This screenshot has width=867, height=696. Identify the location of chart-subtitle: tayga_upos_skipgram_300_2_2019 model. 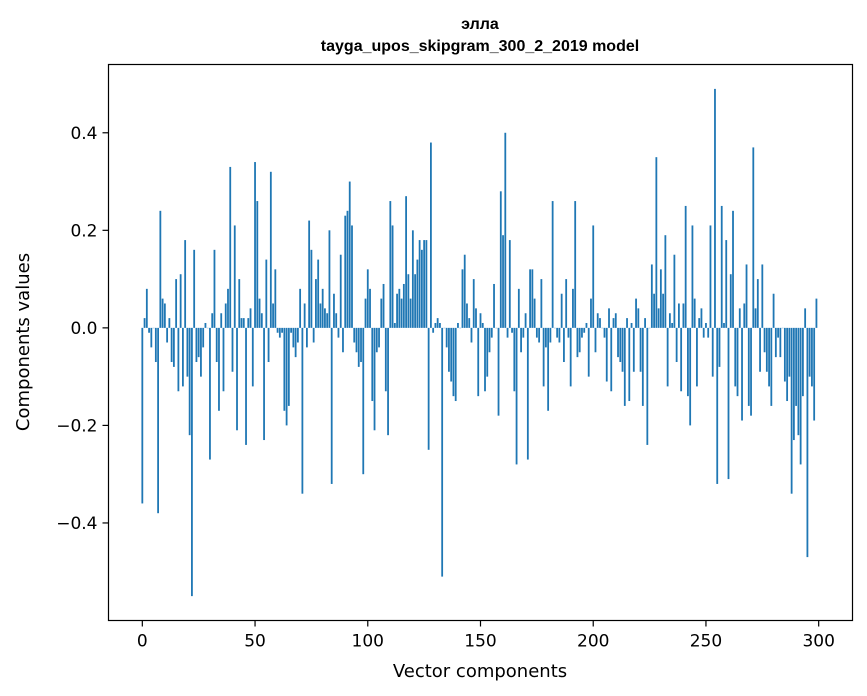
(480, 46).